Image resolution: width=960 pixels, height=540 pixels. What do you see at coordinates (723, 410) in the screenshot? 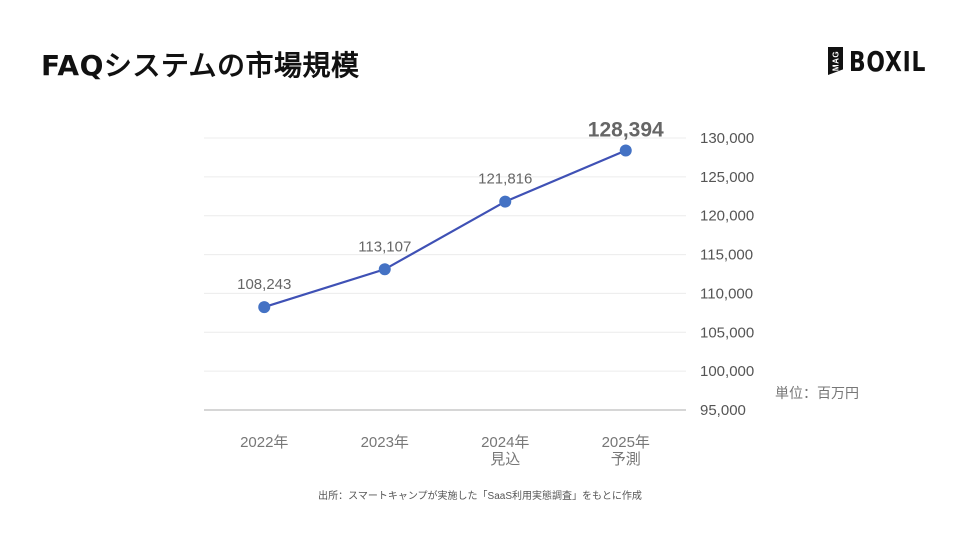
I see `y-tick-label: 95,000` at bounding box center [723, 410].